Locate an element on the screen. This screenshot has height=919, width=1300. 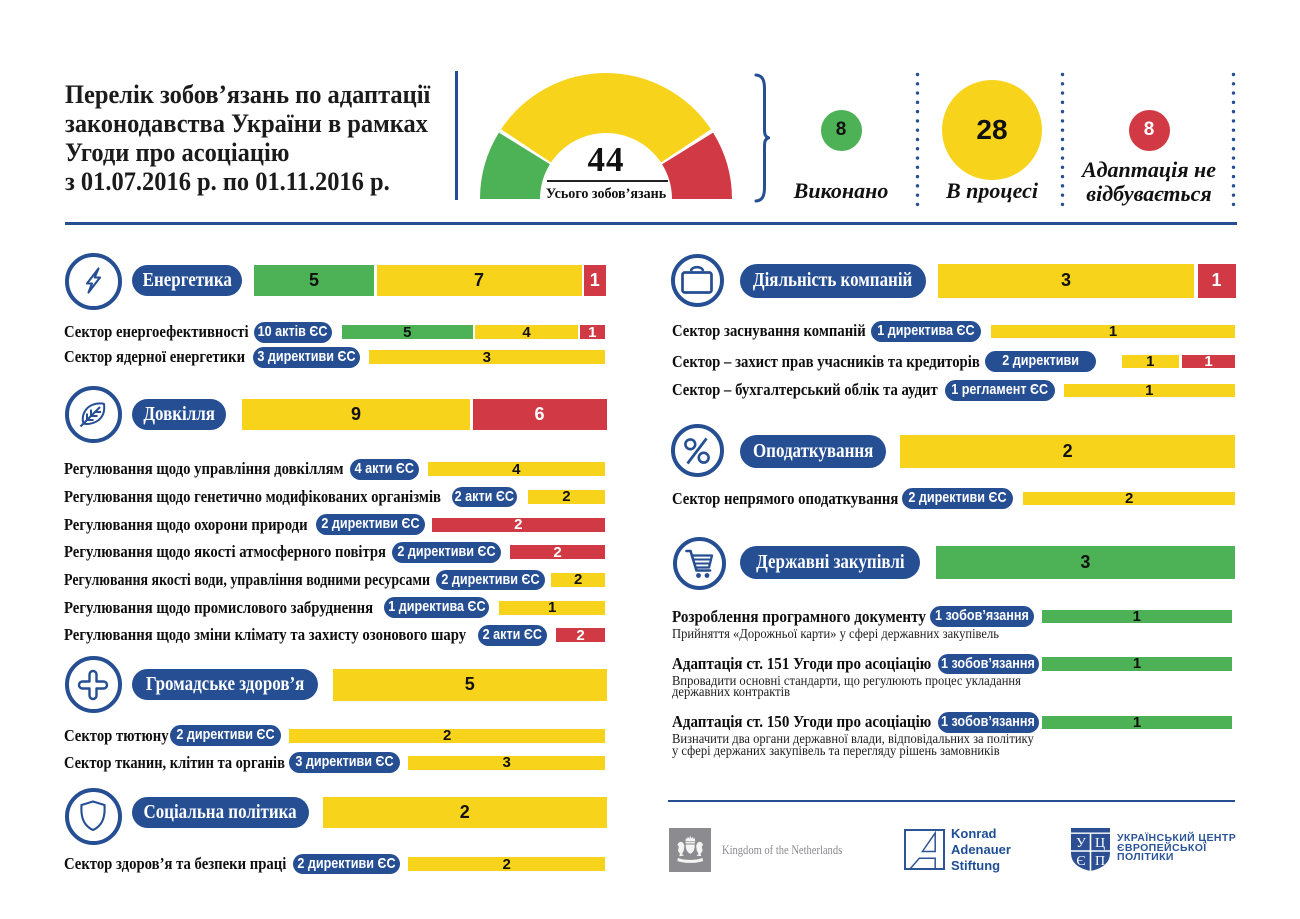
svg-text: Ц is located at coordinates (1099, 843).